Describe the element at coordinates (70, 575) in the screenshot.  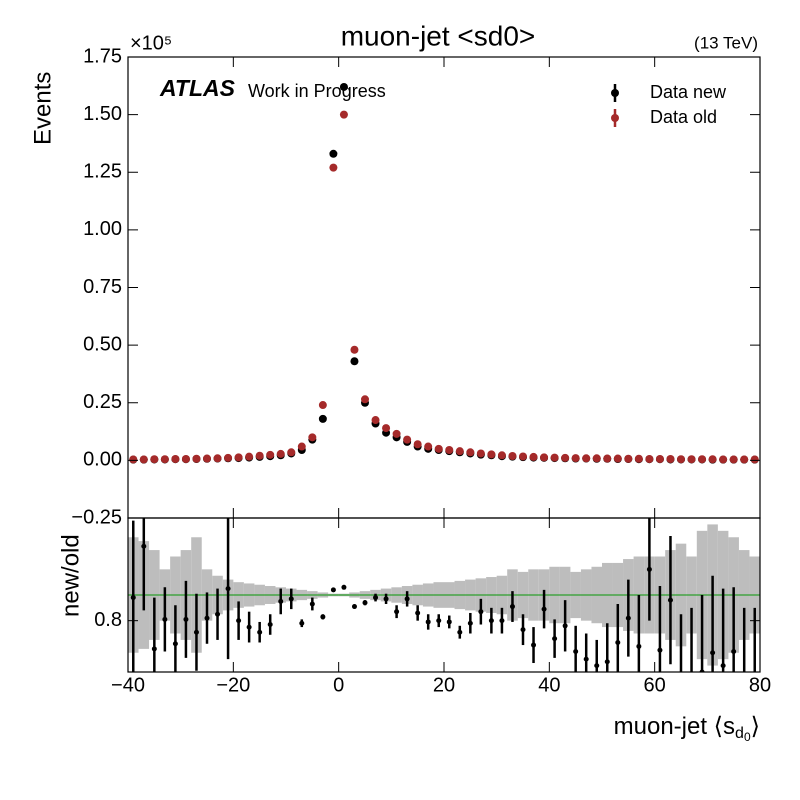
I see `ratio-axis-label: new/old` at that location.